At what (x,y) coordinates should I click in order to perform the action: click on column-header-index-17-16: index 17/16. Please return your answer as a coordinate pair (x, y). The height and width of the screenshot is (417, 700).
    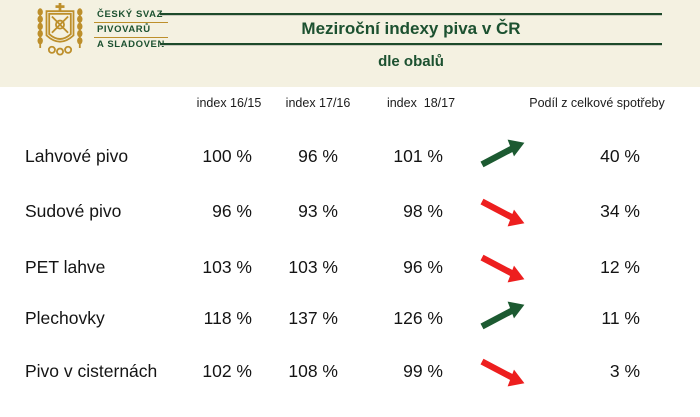
    Looking at the image, I should click on (318, 103).